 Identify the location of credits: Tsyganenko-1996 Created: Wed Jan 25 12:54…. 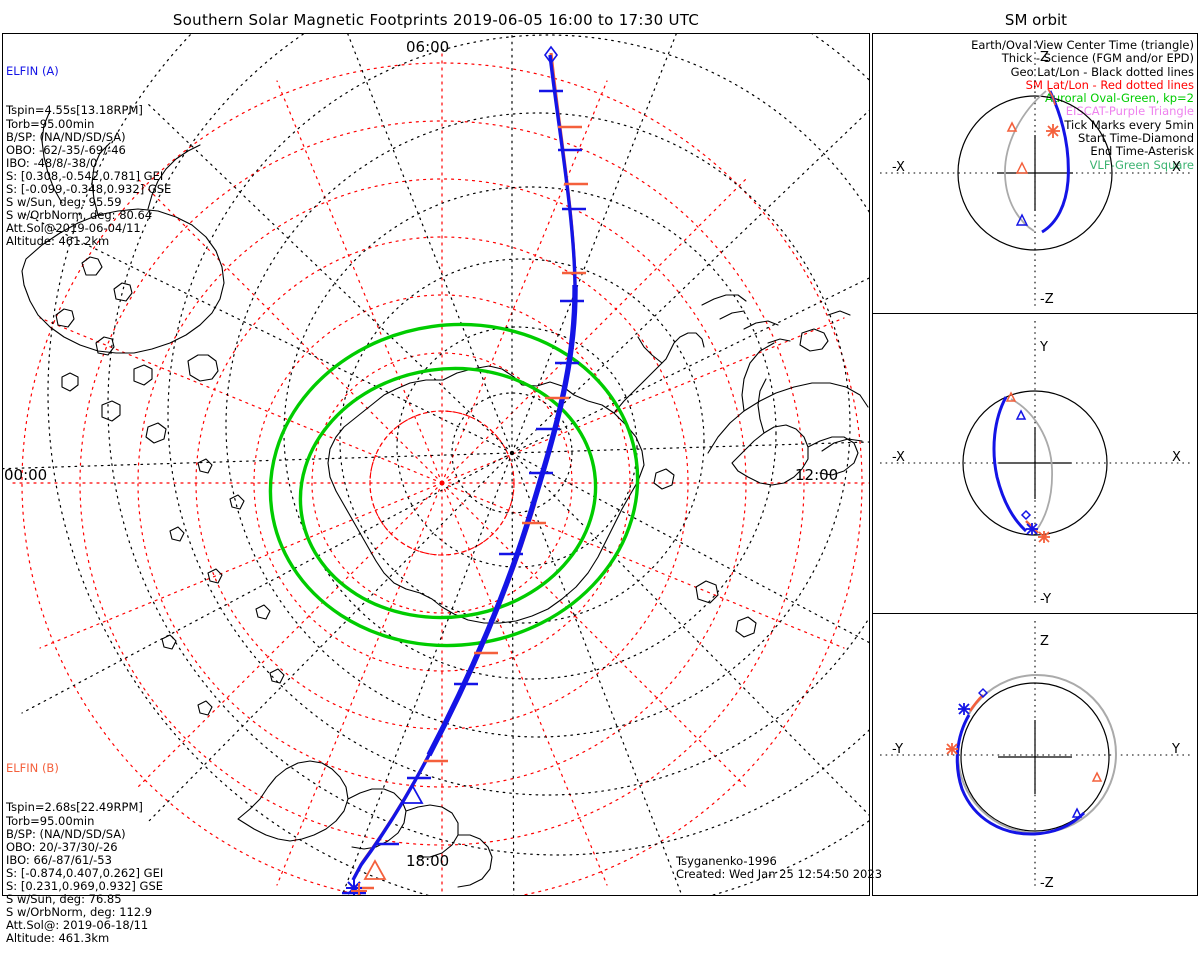
(779, 868).